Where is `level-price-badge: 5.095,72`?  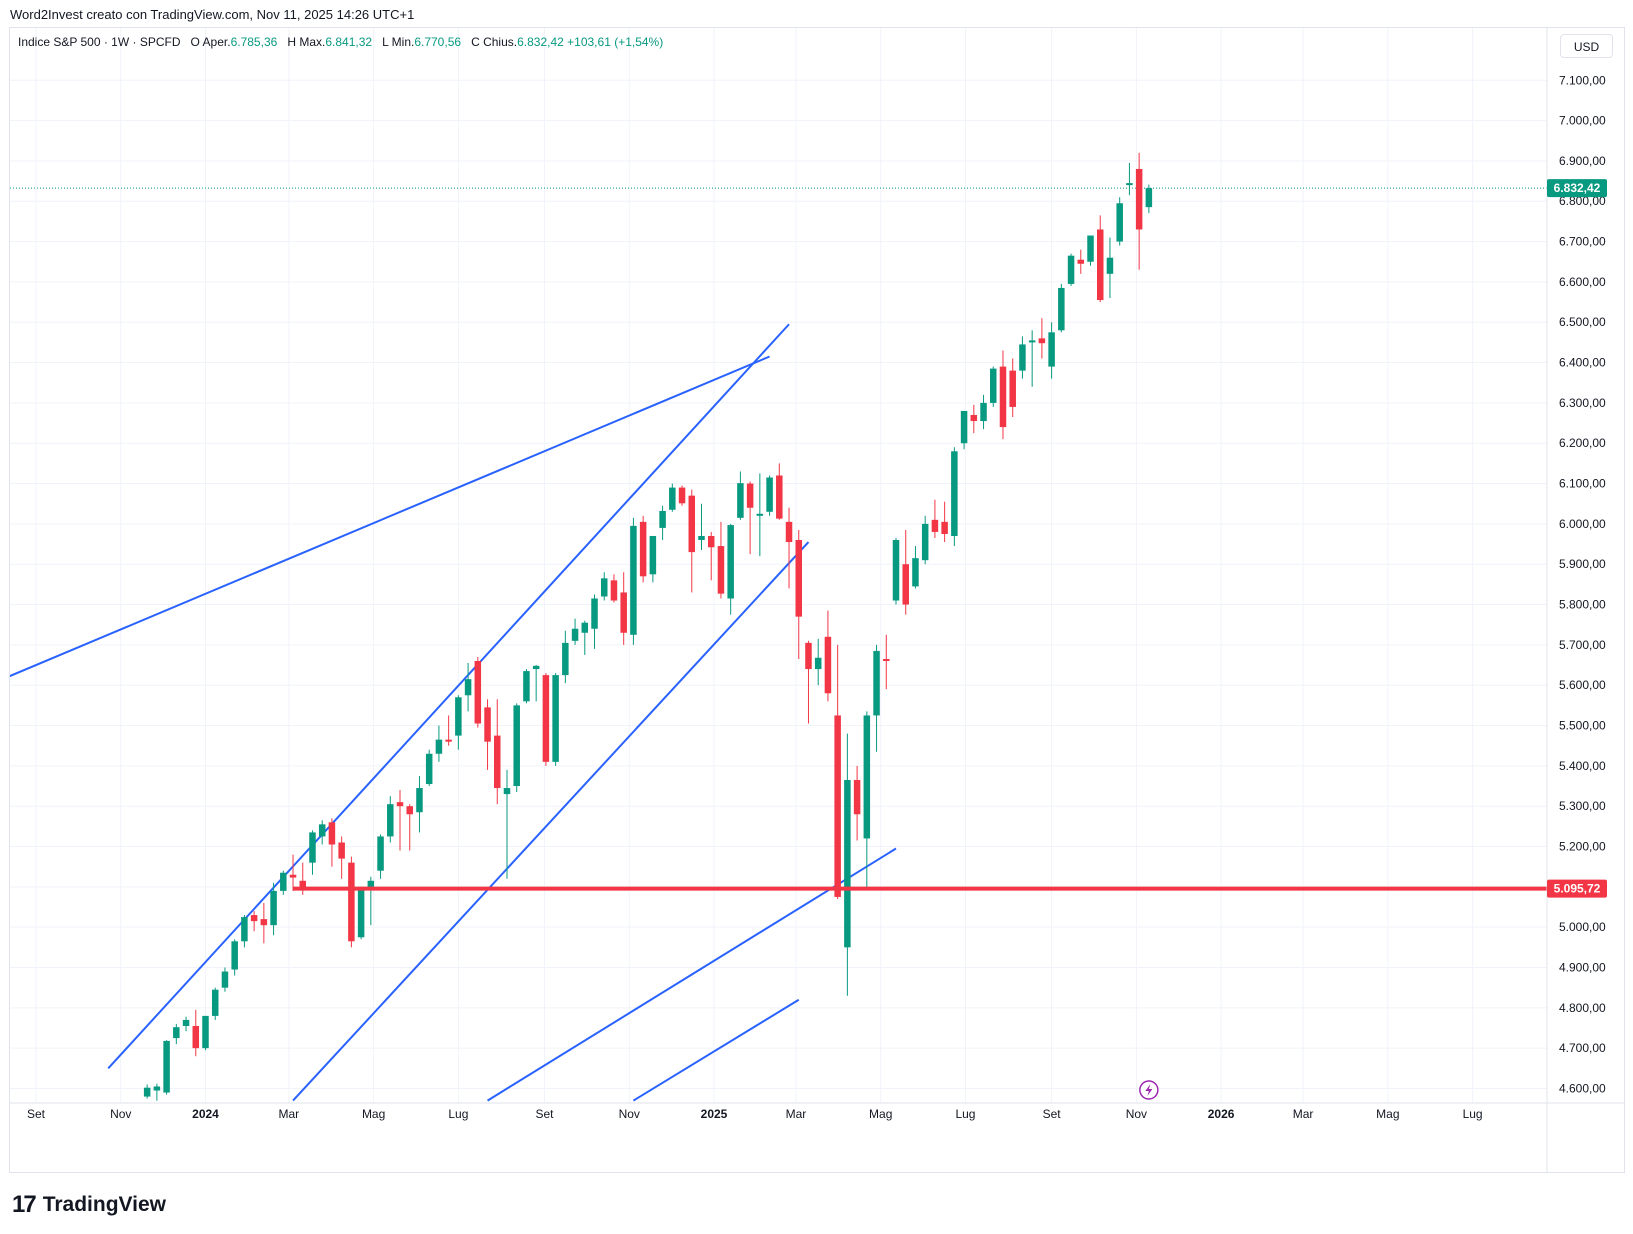
level-price-badge: 5.095,72 is located at coordinates (1577, 888).